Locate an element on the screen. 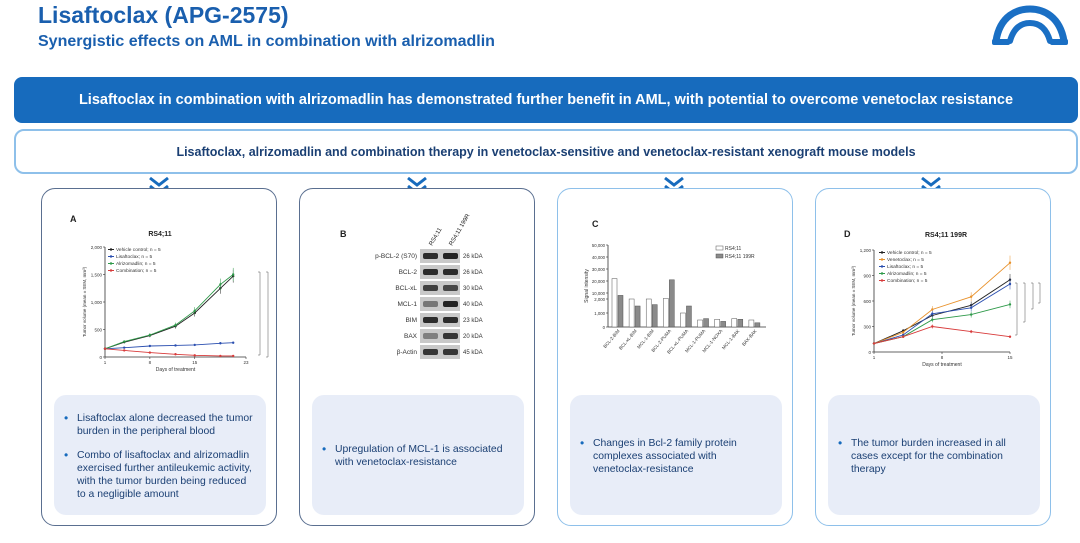 The image size is (1080, 543). legend-label: Alrizomadlin; n = 5 is located at coordinates (907, 274).